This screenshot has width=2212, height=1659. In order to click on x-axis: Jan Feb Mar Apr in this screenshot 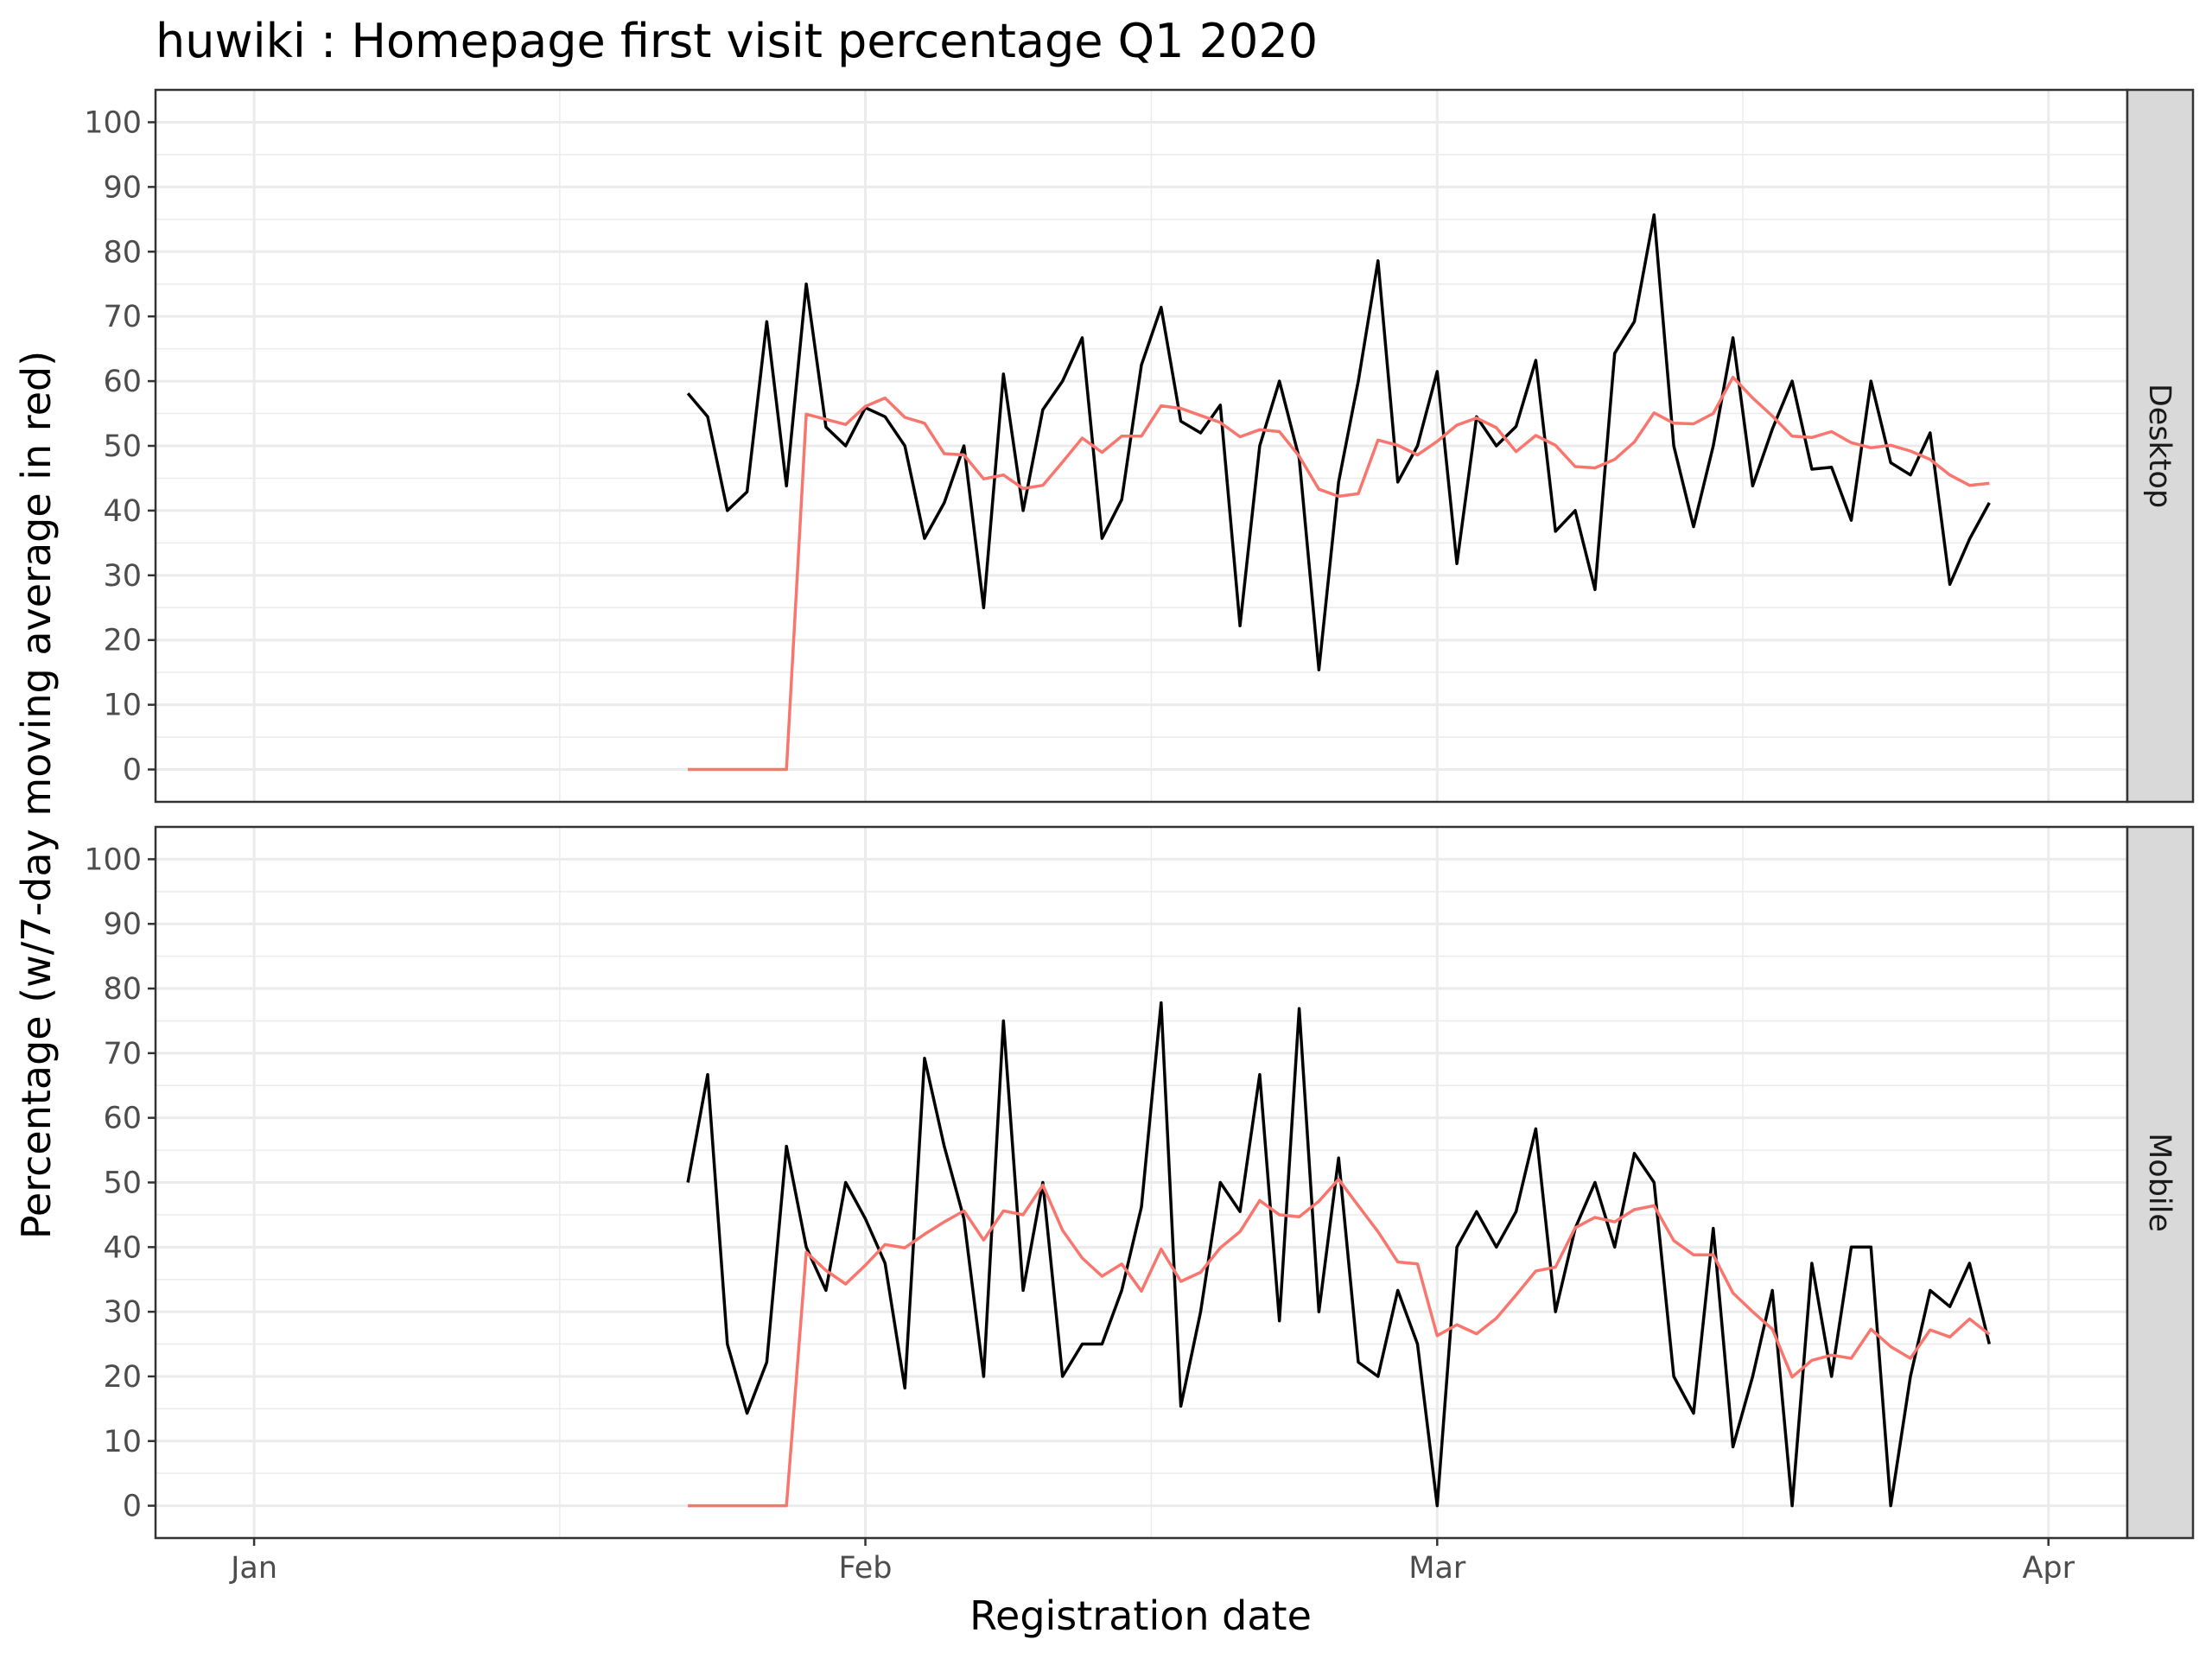, I will do `click(1152, 1562)`.